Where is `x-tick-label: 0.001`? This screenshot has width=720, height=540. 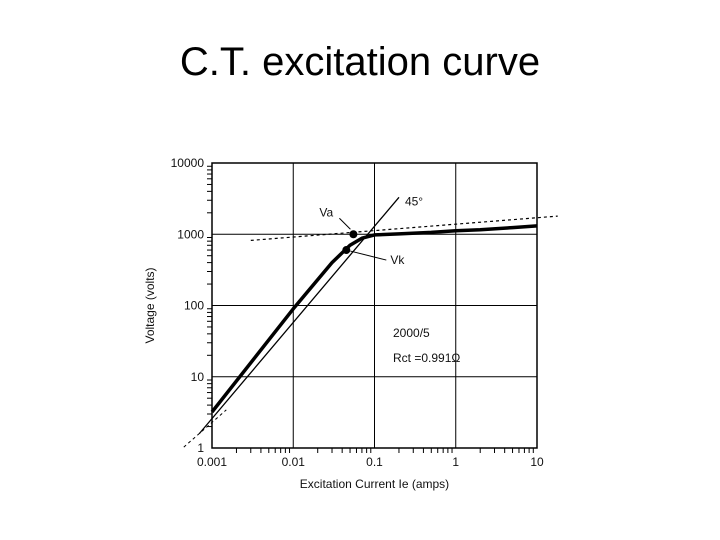
x-tick-label: 0.001 is located at coordinates (212, 462).